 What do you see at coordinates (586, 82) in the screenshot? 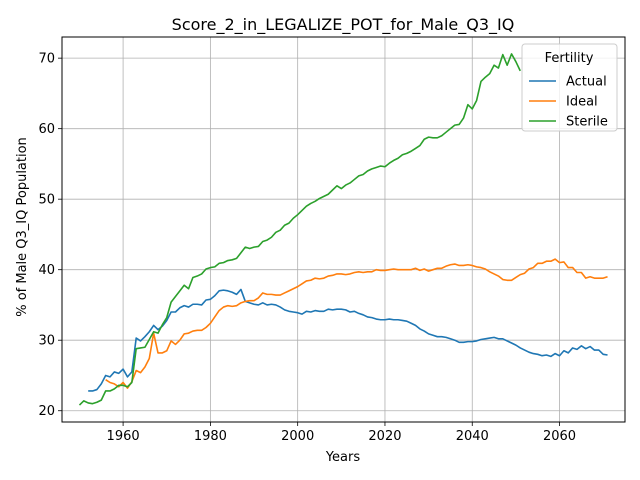
I see `legend-label-actual: Actual` at bounding box center [586, 82].